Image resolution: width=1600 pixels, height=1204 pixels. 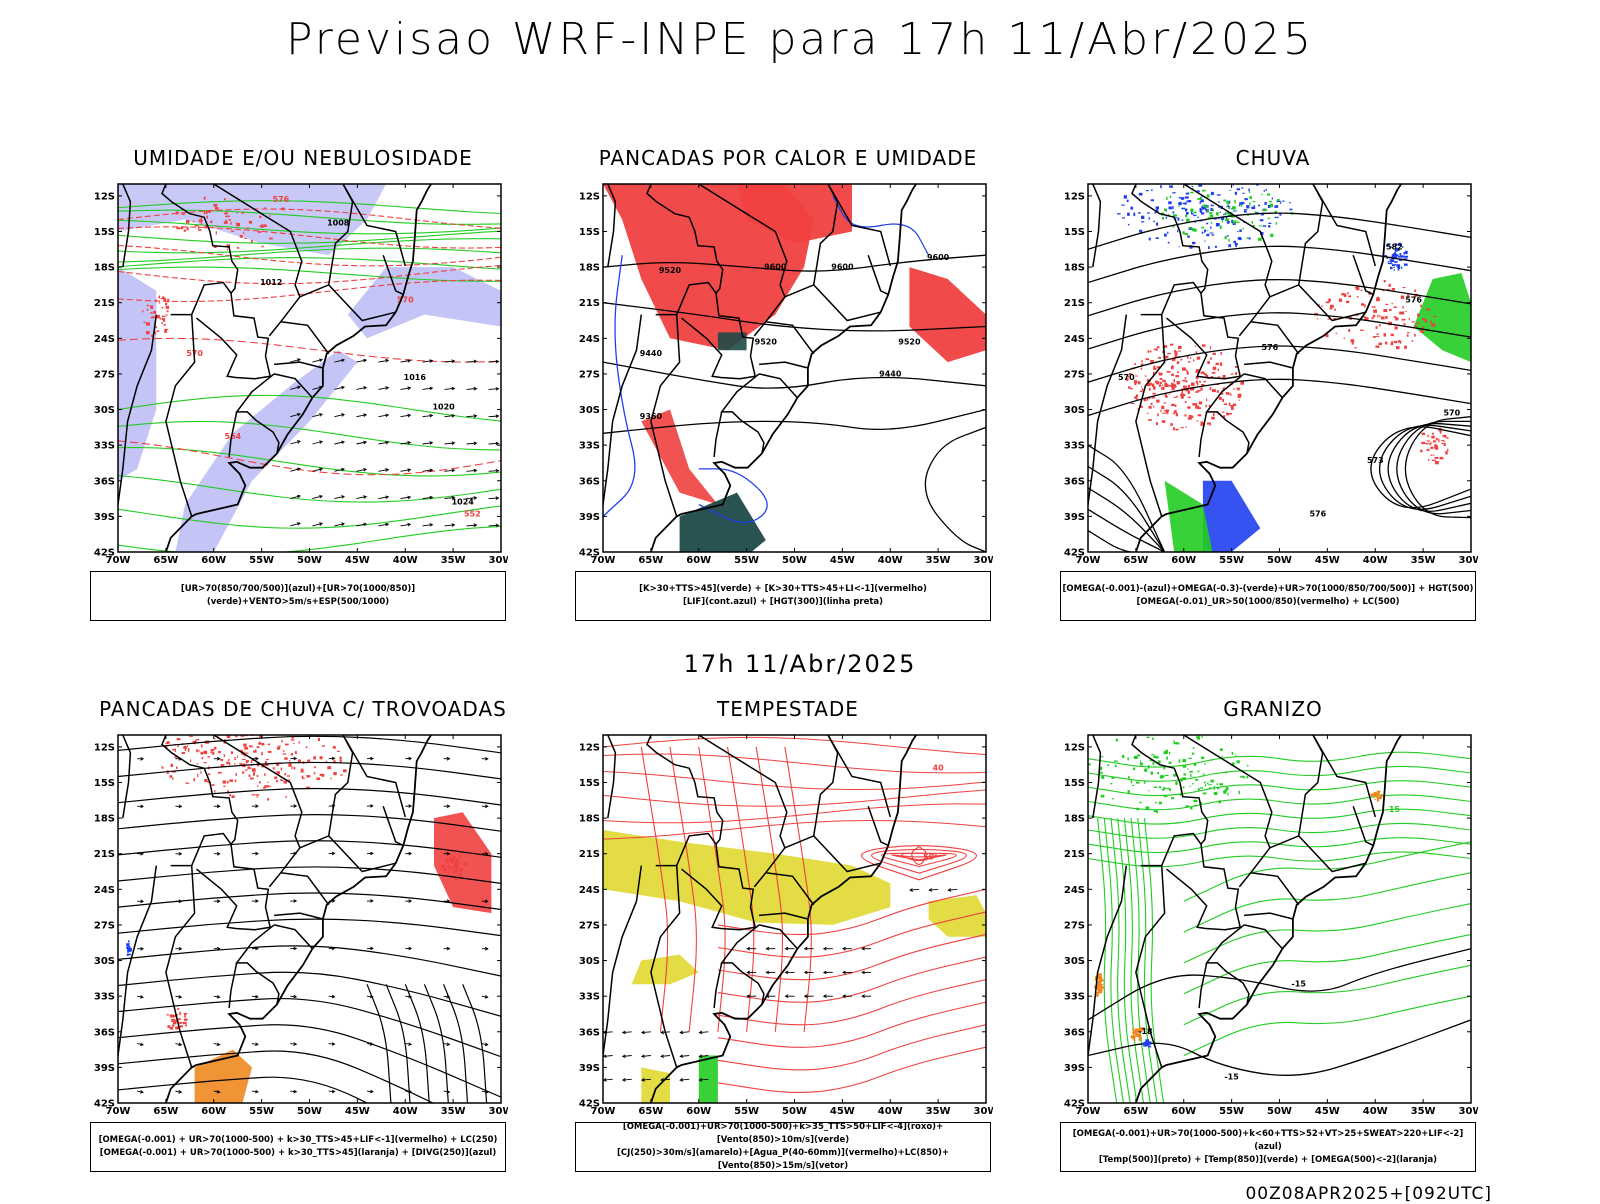 I want to click on lon-label: 45W, so click(x=1327, y=1111).